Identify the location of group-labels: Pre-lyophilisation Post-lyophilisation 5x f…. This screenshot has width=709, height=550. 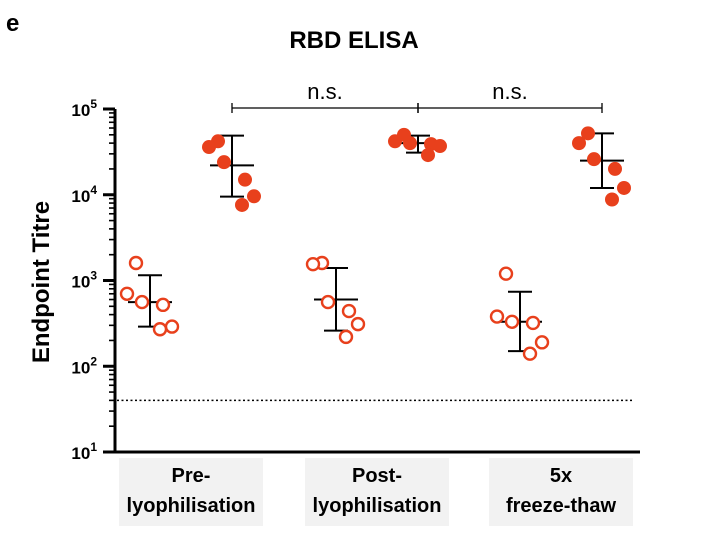
(372, 491).